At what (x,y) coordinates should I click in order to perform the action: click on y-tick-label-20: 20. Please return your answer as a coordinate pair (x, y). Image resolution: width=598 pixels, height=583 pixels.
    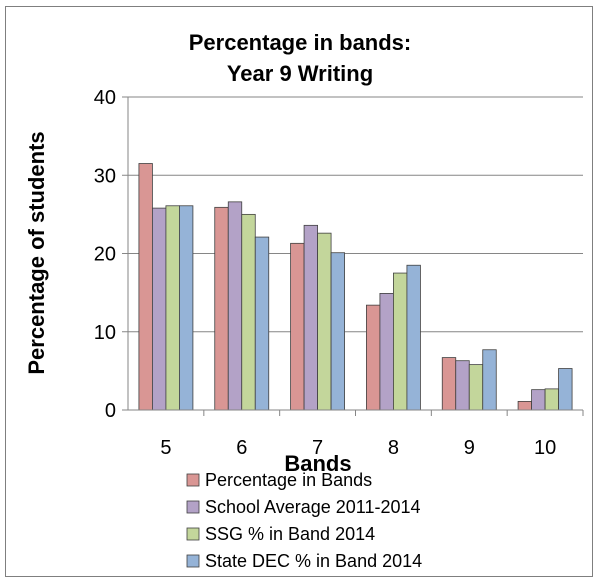
    Looking at the image, I should click on (105, 255).